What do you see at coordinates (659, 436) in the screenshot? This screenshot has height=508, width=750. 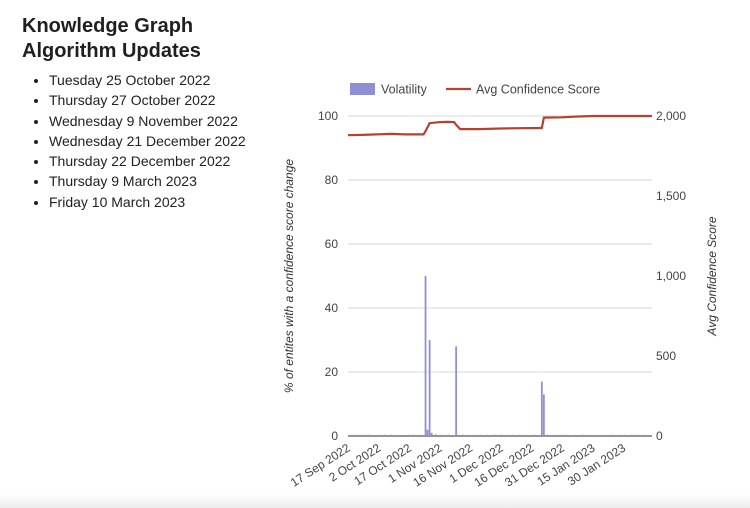 I see `y2-tick-label: 0` at bounding box center [659, 436].